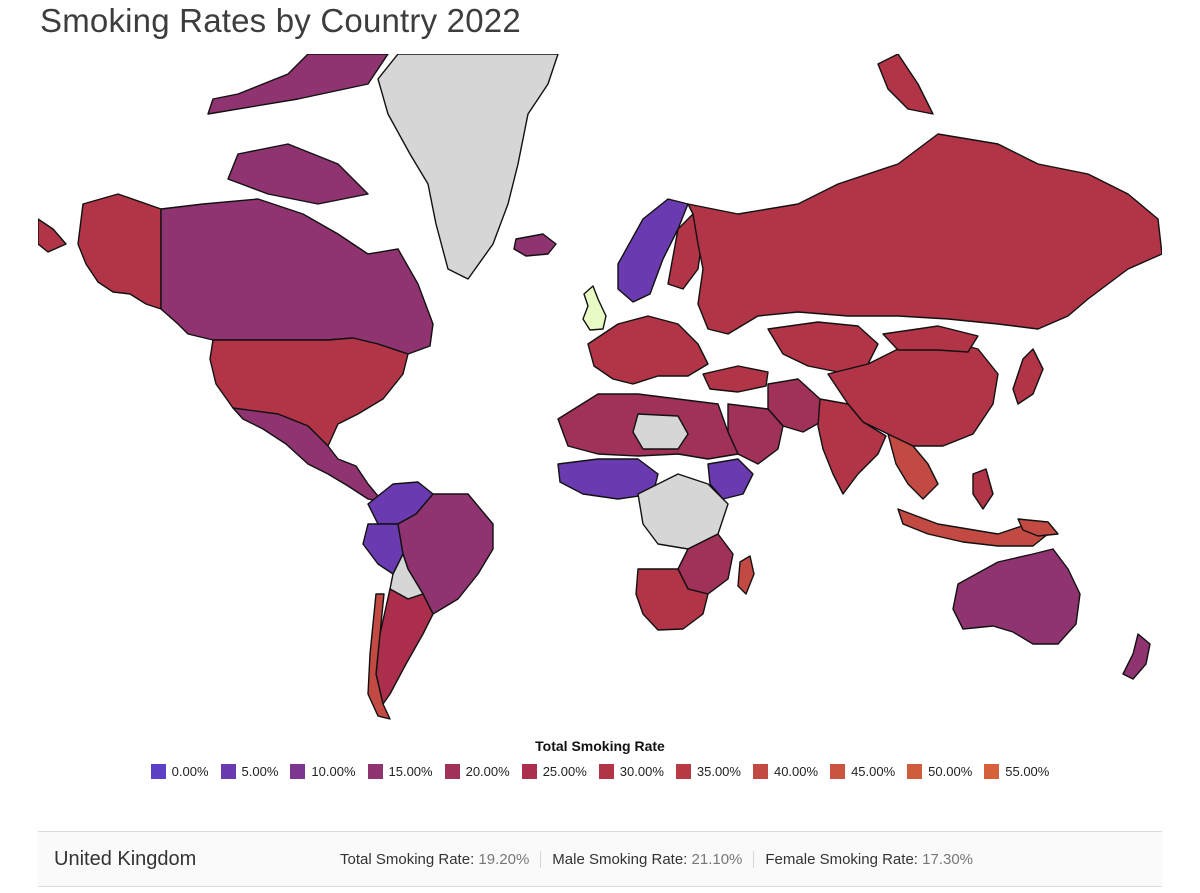  Describe the element at coordinates (1136, 656) in the screenshot. I see `country-new-zealand` at that location.